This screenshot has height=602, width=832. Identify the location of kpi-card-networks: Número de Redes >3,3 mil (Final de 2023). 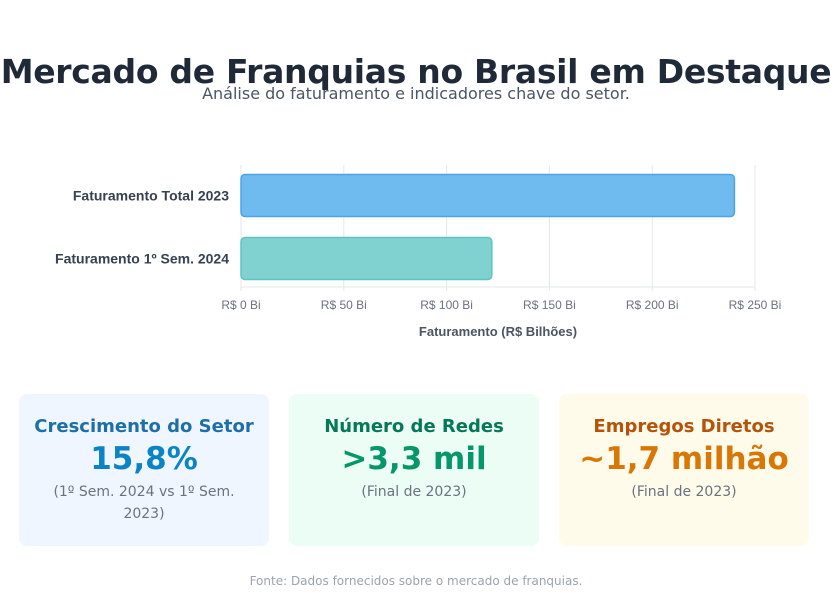
(414, 470).